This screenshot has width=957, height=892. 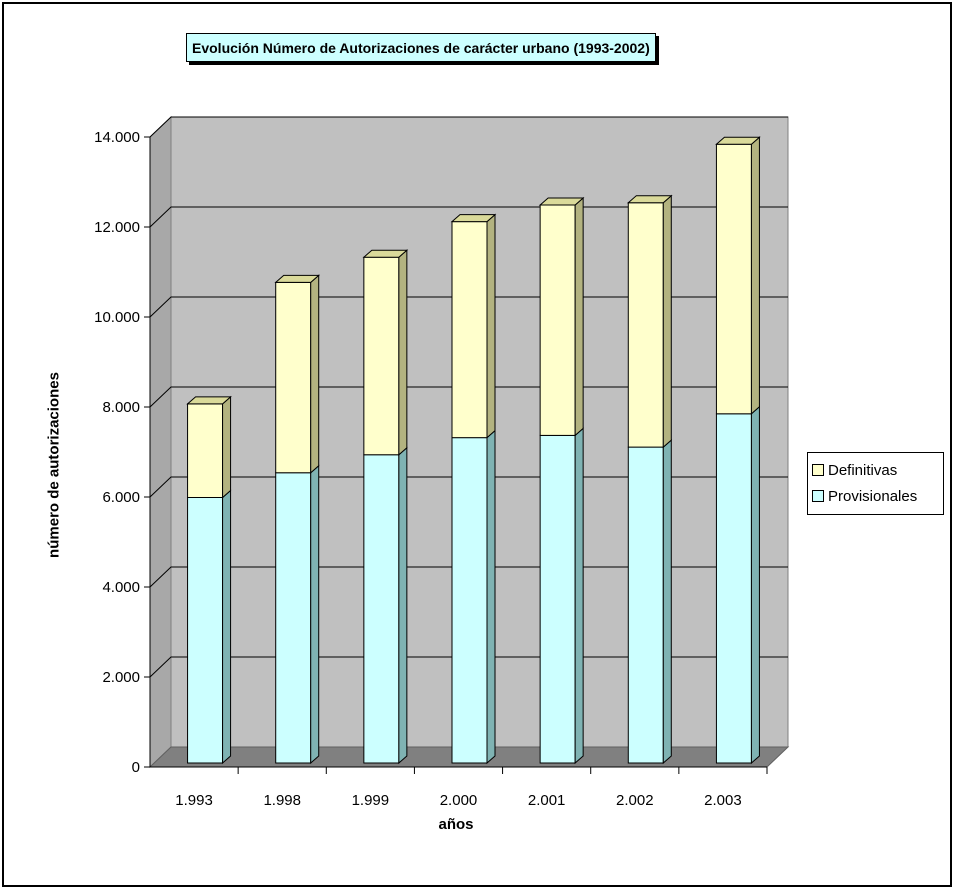 What do you see at coordinates (117, 317) in the screenshot?
I see `y-tick-label: 10.000` at bounding box center [117, 317].